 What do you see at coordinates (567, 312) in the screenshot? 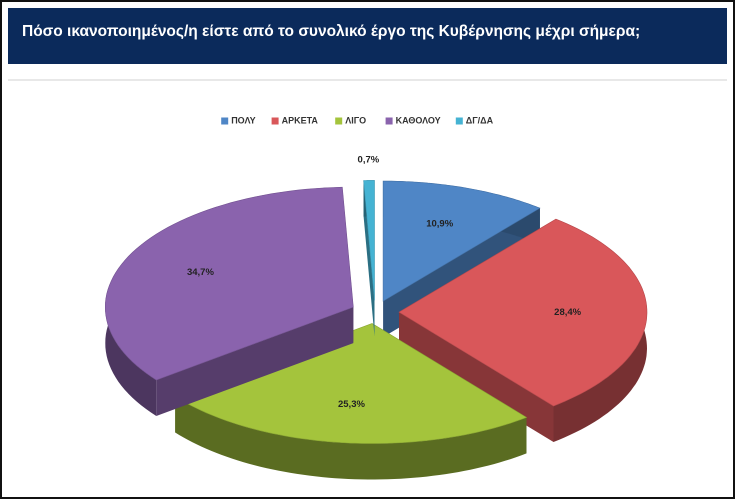
I see `data-label: 28,4%` at bounding box center [567, 312].